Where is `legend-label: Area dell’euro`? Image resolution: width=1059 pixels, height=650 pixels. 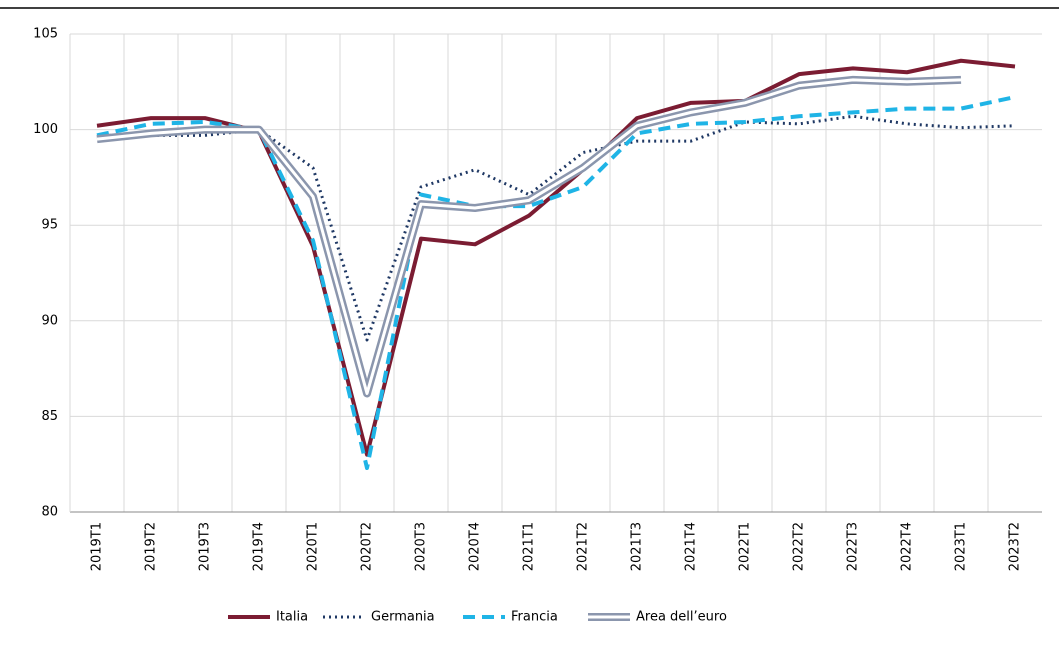
legend-label: Area dell’euro is located at coordinates (681, 617).